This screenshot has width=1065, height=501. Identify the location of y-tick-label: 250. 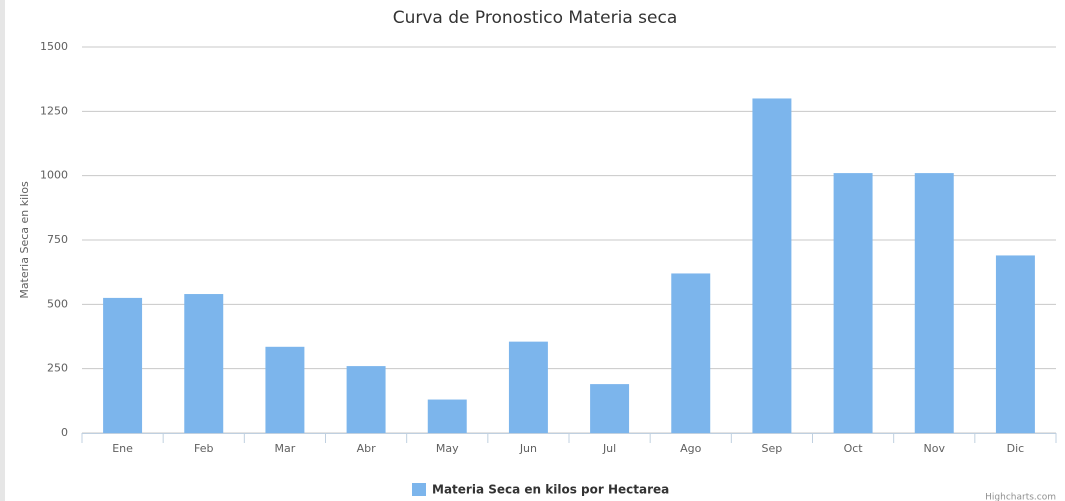
(57, 368).